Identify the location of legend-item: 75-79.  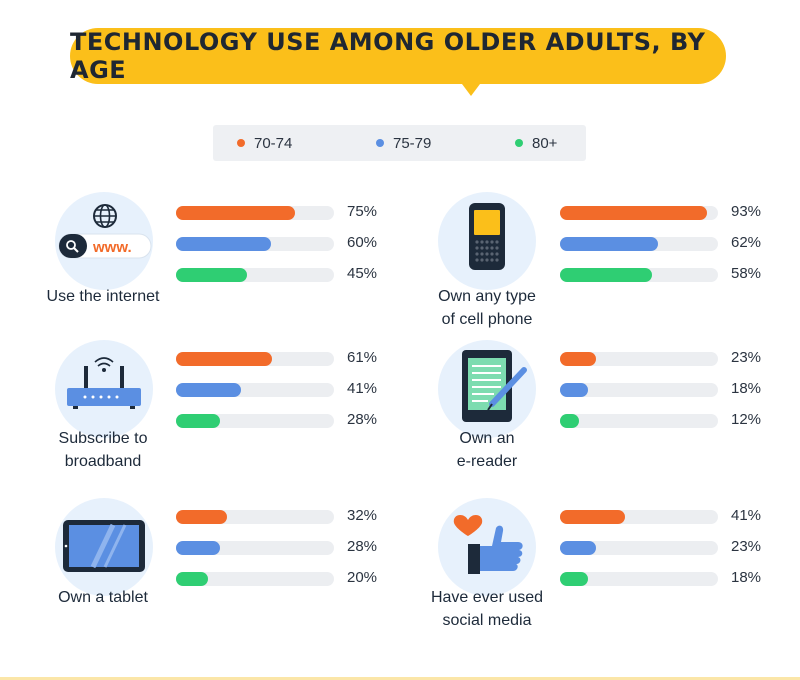
(403, 143).